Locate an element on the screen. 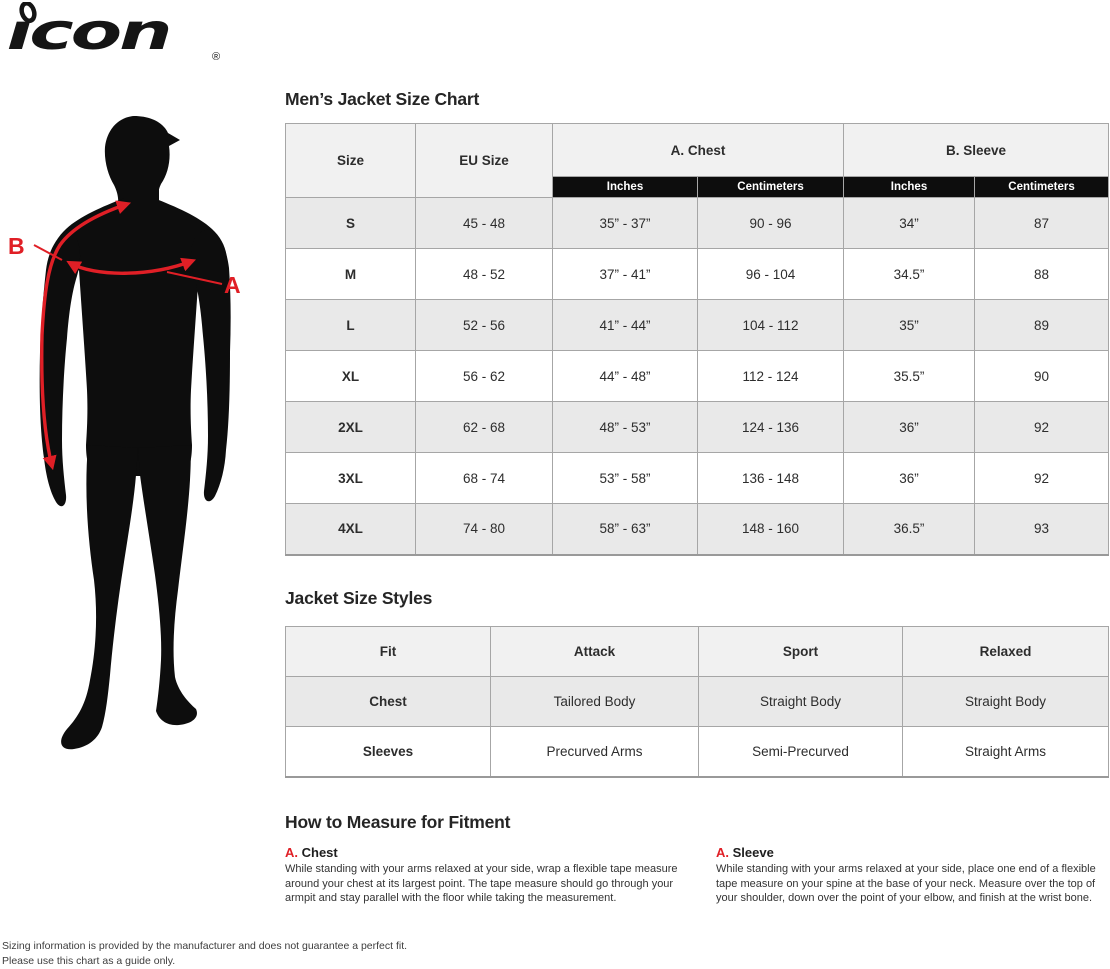 The width and height of the screenshot is (1110, 969). cell-sleeve-in: 36.5” is located at coordinates (909, 529).